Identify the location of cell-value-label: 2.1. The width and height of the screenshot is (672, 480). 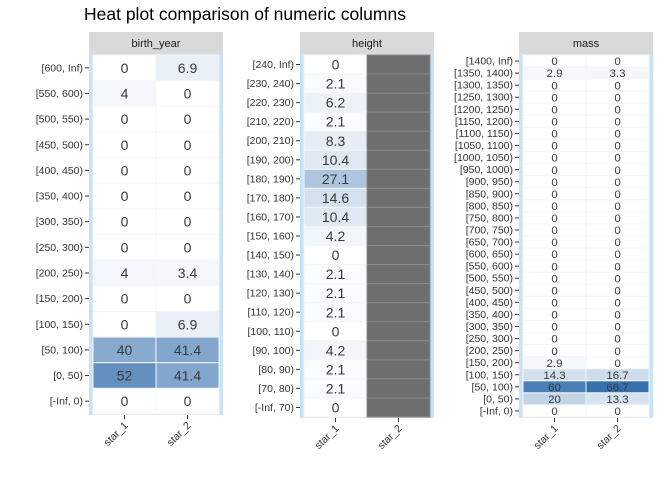
(336, 369).